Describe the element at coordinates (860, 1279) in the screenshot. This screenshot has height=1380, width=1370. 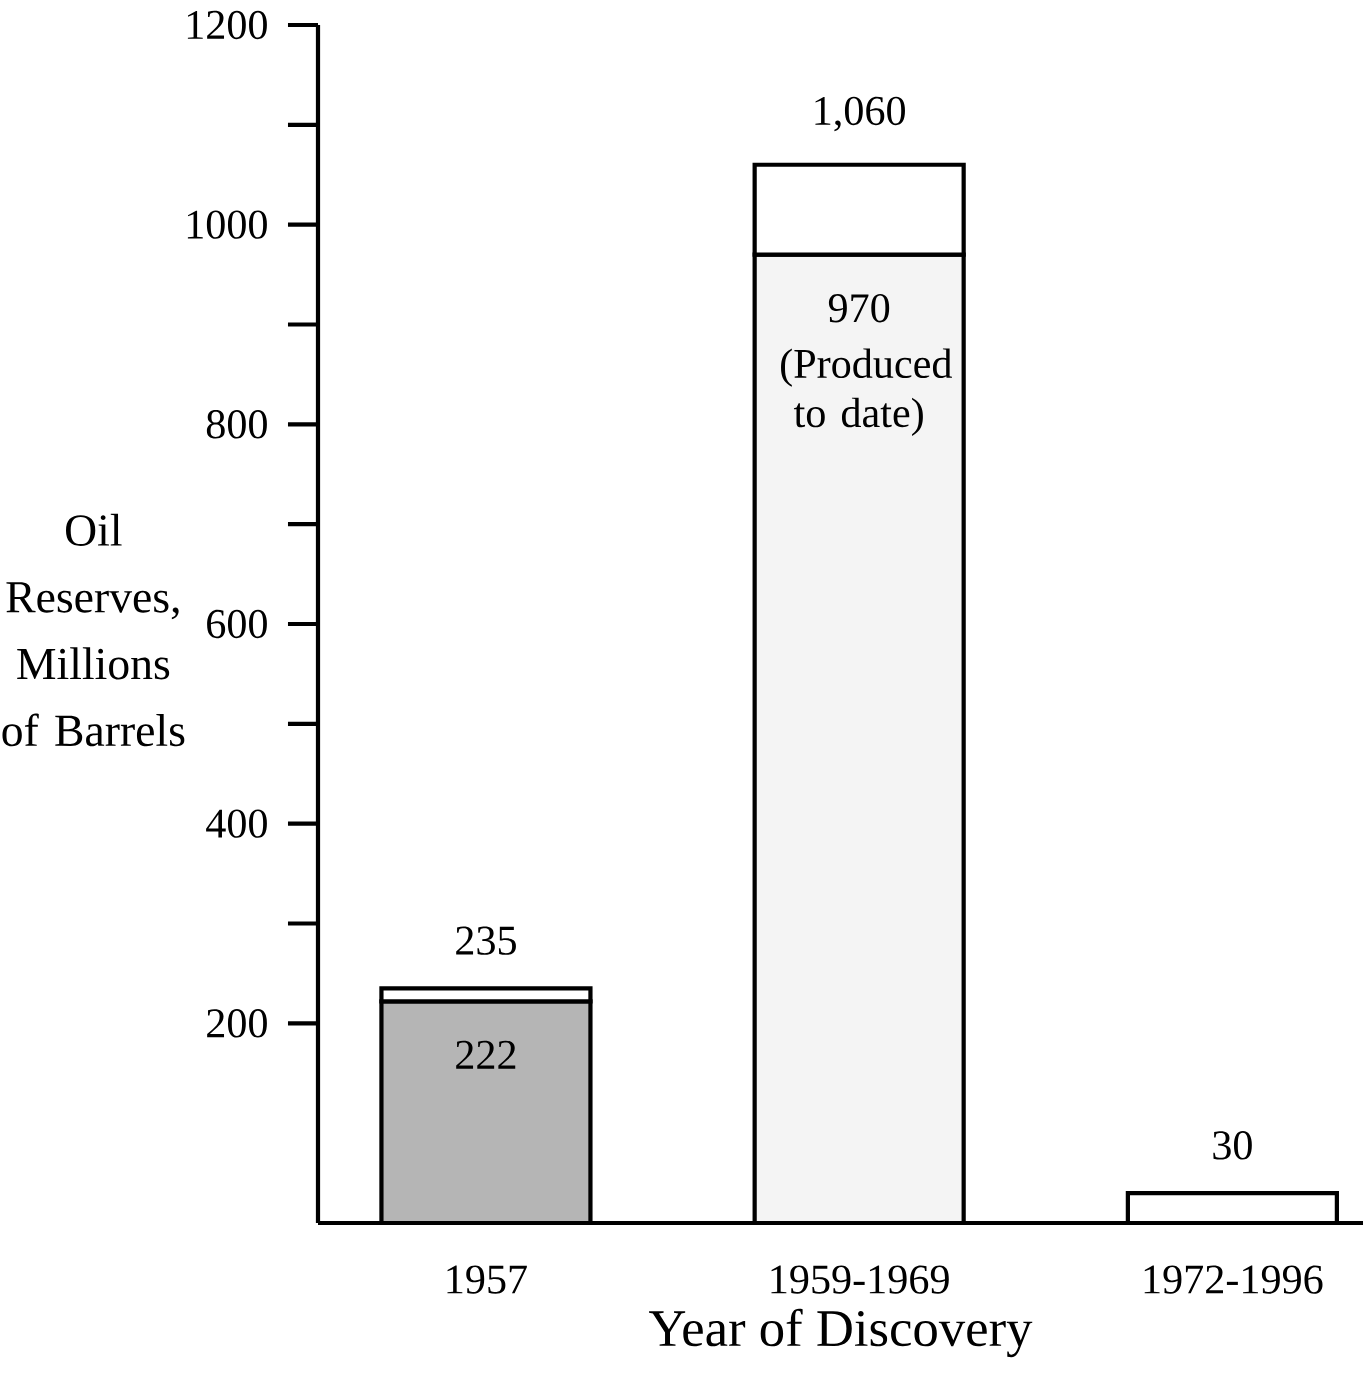
I see `x-tick-label: 1959-1969` at that location.